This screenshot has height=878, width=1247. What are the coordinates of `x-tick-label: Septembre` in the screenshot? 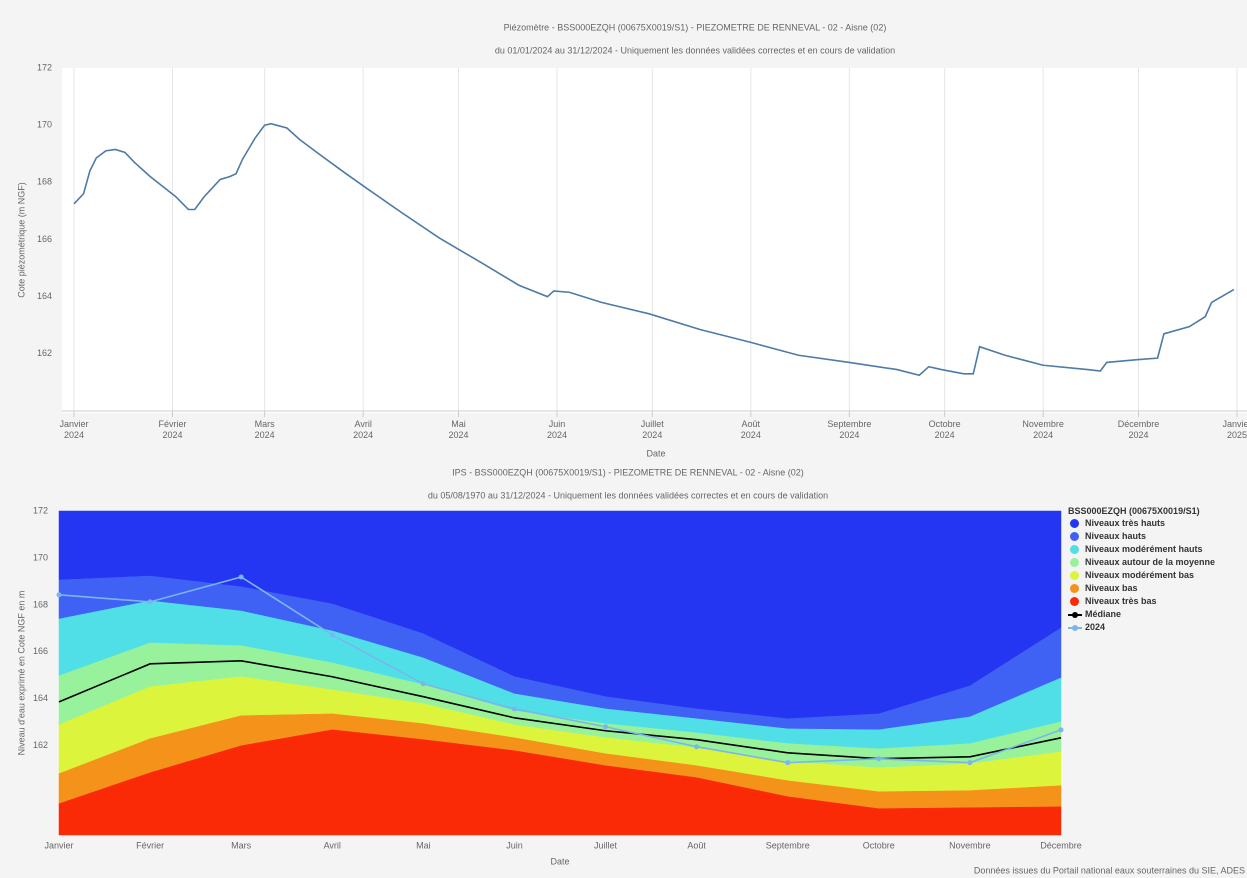 It's located at (788, 845).